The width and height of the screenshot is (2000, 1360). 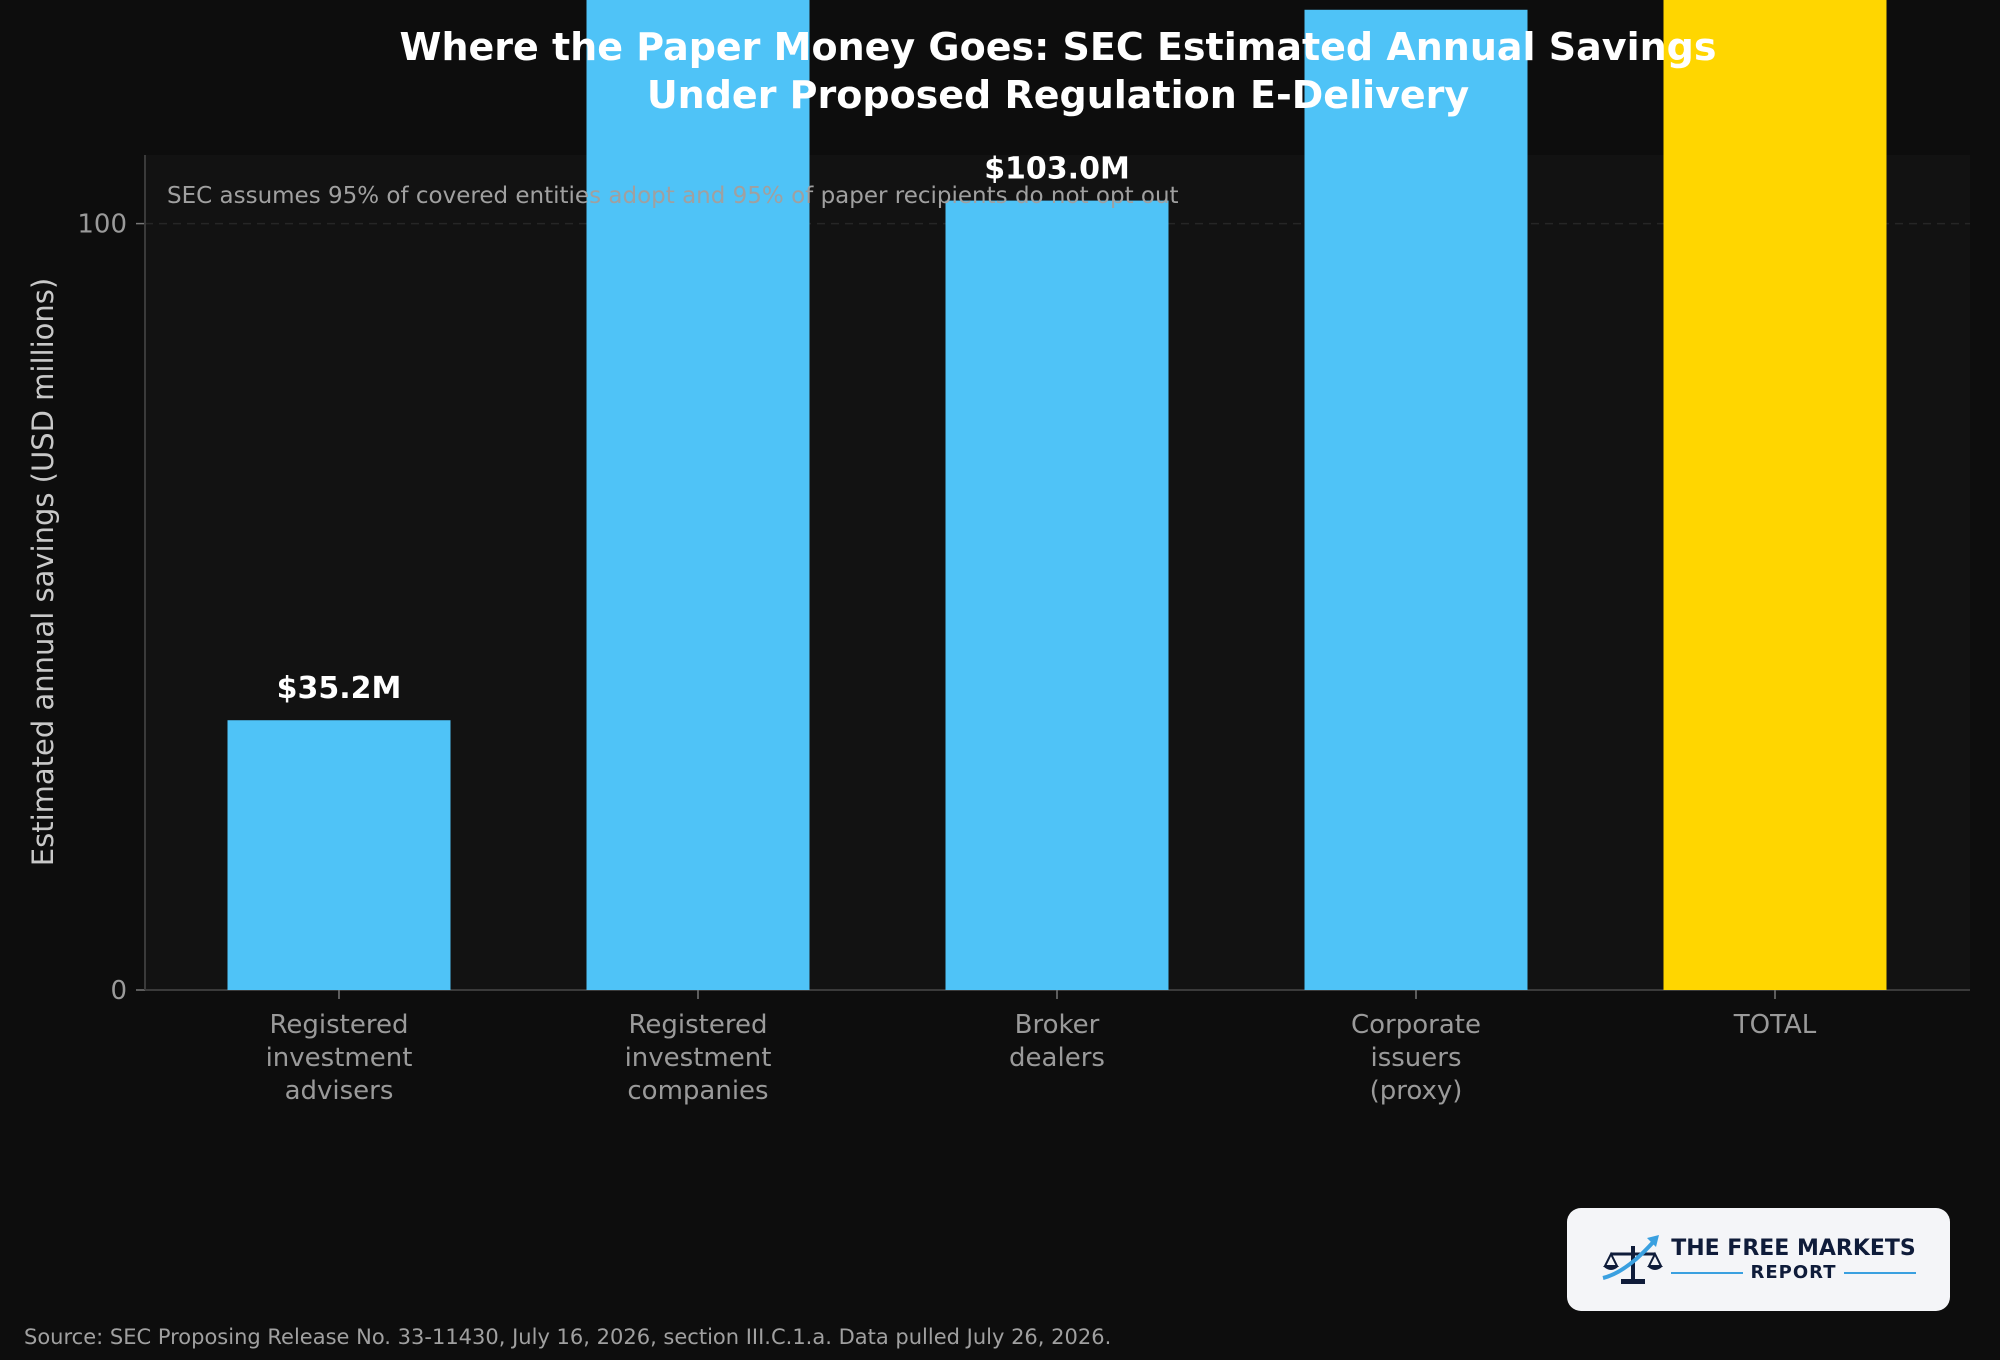 I want to click on logo-rule-right, so click(x=1880, y=1272).